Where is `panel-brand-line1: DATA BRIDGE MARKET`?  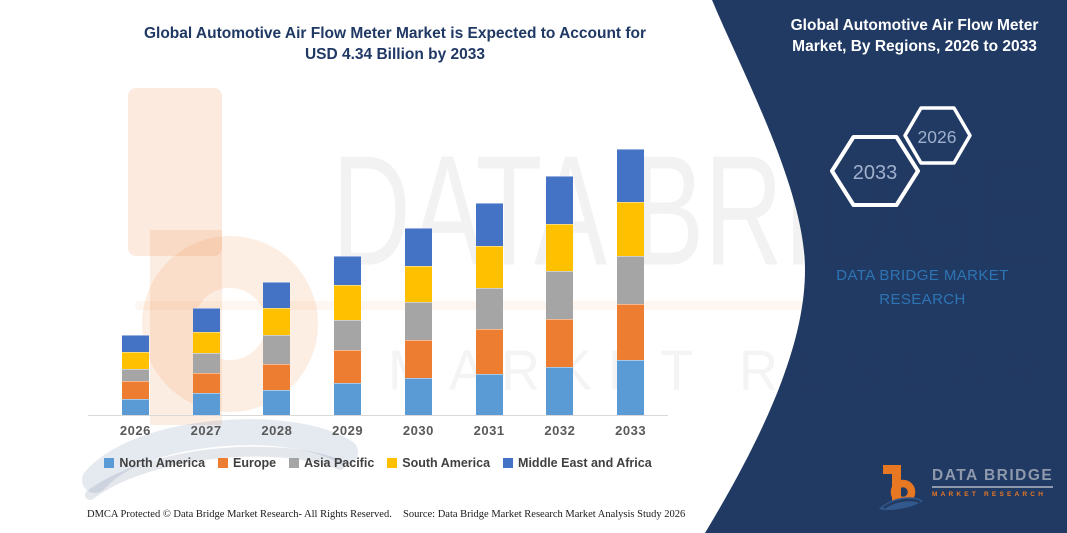 panel-brand-line1: DATA BRIDGE MARKET is located at coordinates (922, 275).